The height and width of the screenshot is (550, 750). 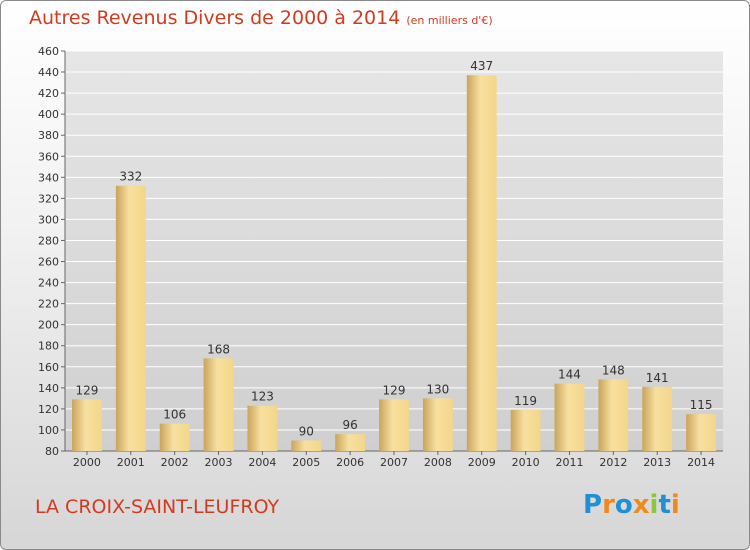 What do you see at coordinates (218, 349) in the screenshot?
I see `data-label: 168` at bounding box center [218, 349].